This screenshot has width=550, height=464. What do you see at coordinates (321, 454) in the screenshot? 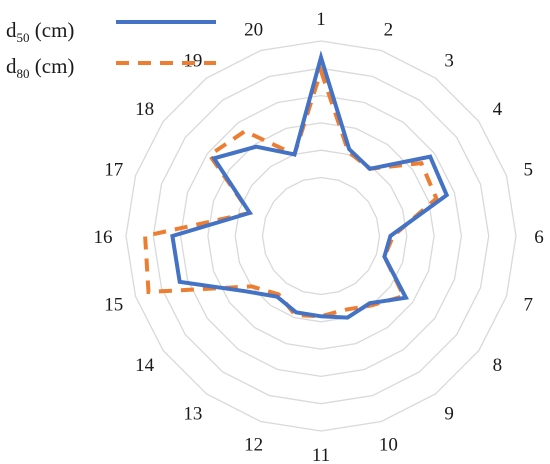
I see `category-label-11: 11` at bounding box center [321, 454].